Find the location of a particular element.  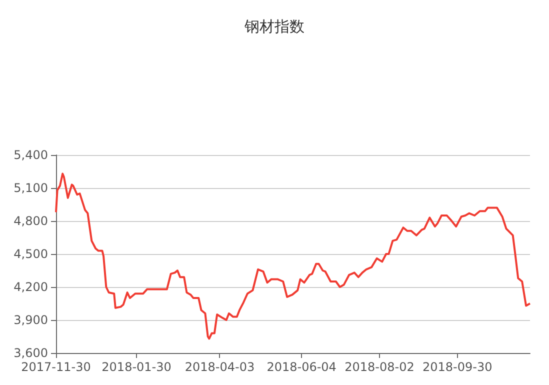

x-tick-label: 2018-04-03 is located at coordinates (219, 367).